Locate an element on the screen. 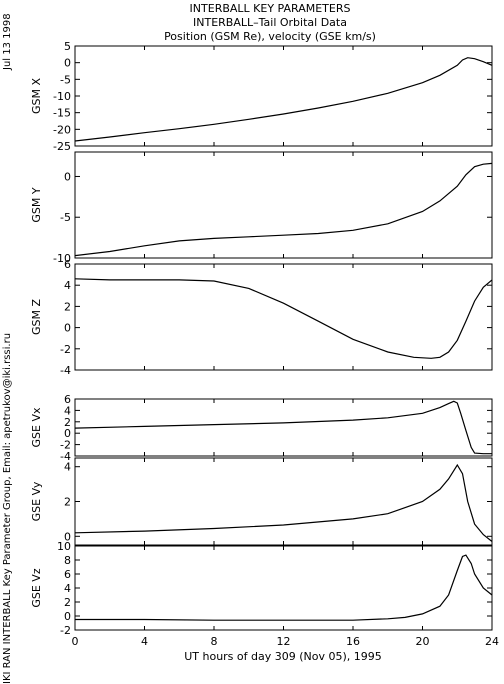 The height and width of the screenshot is (684, 504). y-tick-label-5-2: 4 is located at coordinates (67, 467).